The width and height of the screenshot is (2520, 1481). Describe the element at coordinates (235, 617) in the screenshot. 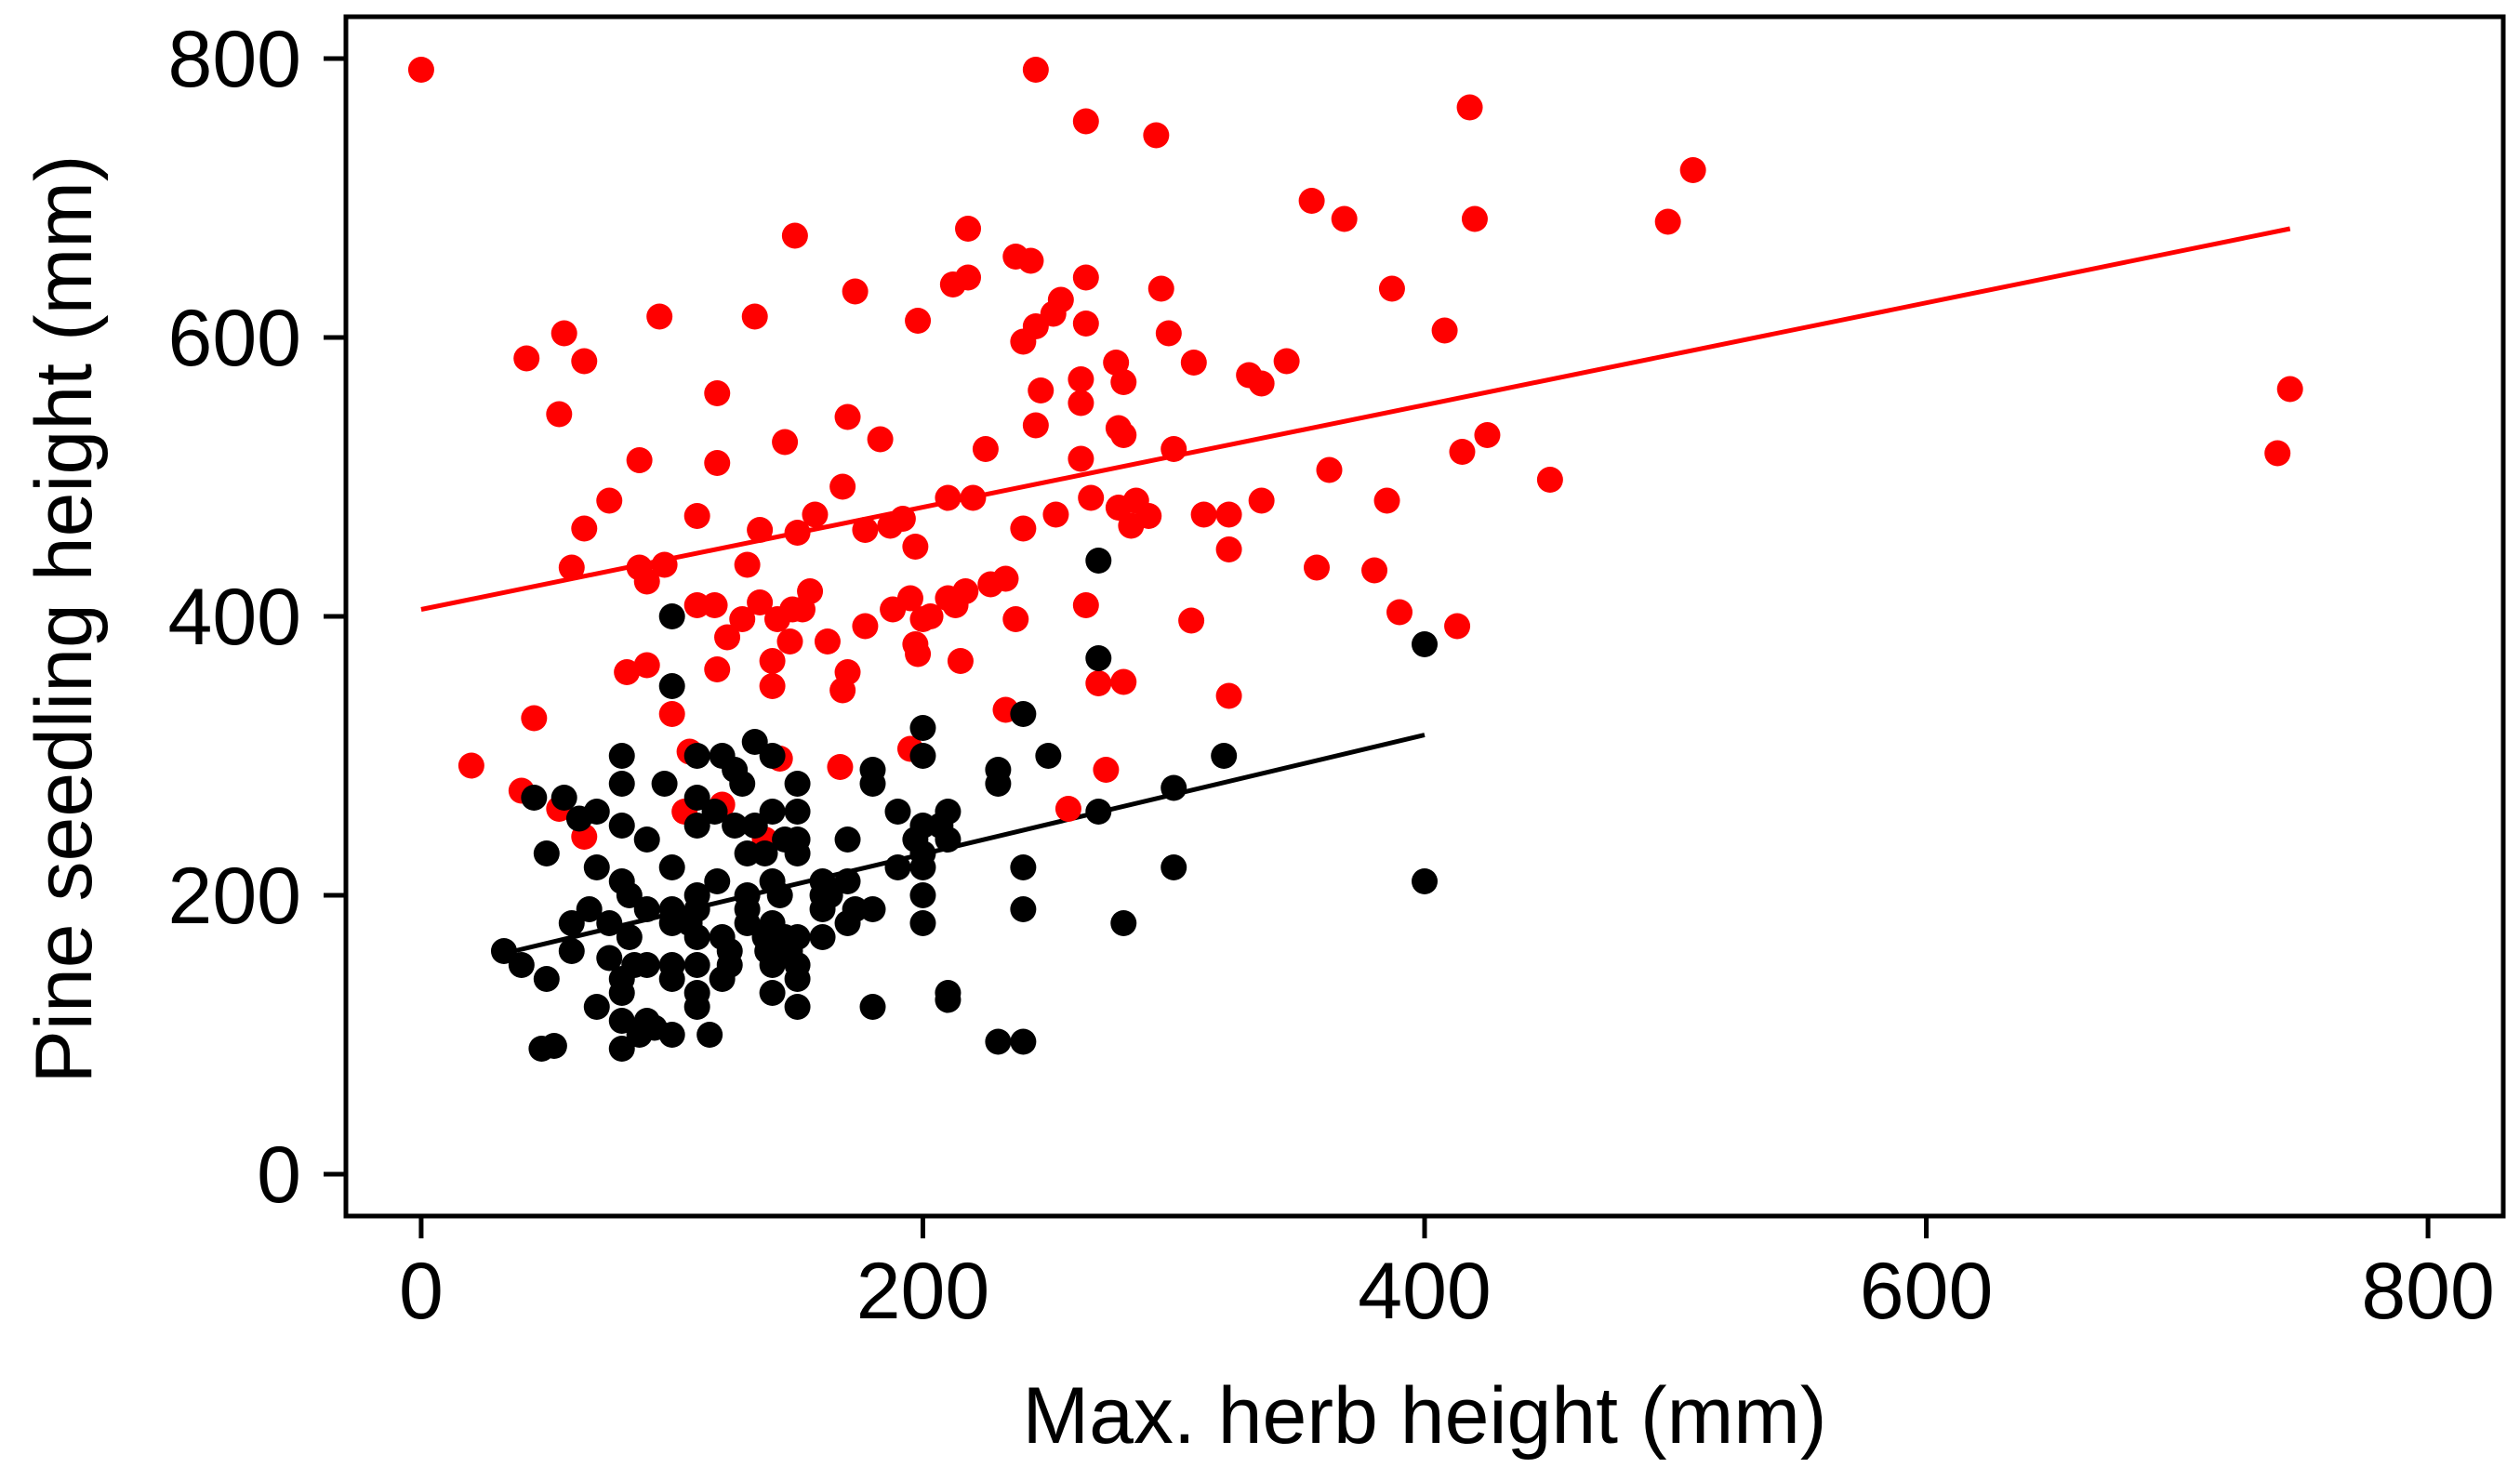

I see `y-tick-label: 400` at that location.